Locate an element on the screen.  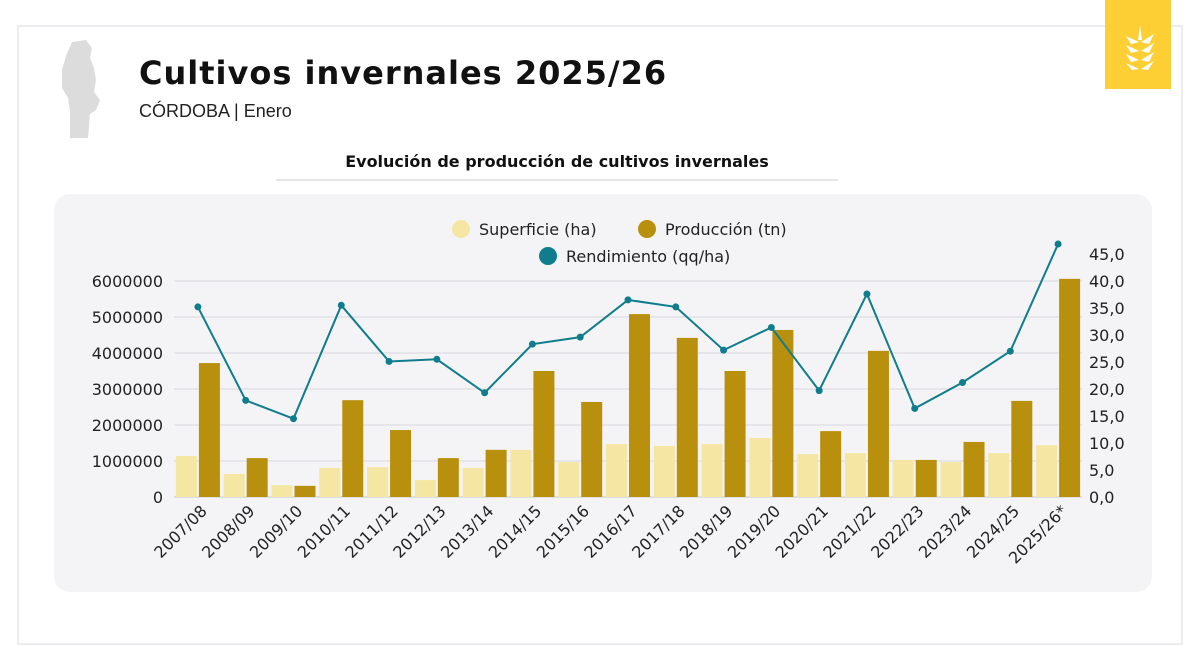
legend-item-rendimiento: Rendimiento (qq/ha) is located at coordinates (634, 256).